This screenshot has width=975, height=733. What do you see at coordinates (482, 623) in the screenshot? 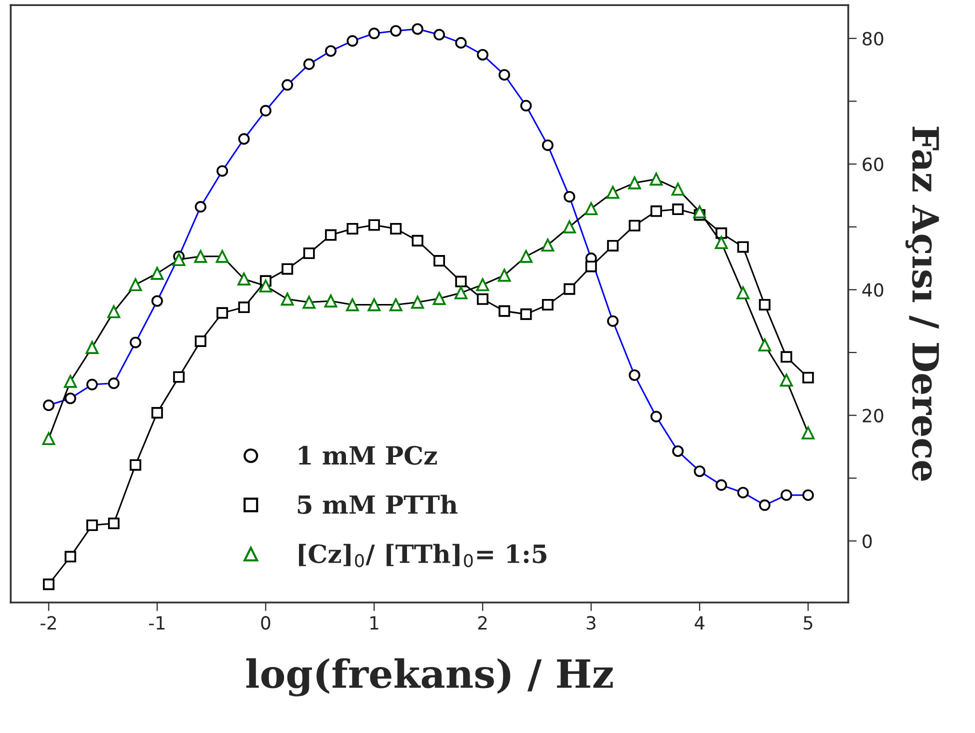
I see `x-tick-label: 2` at bounding box center [482, 623].